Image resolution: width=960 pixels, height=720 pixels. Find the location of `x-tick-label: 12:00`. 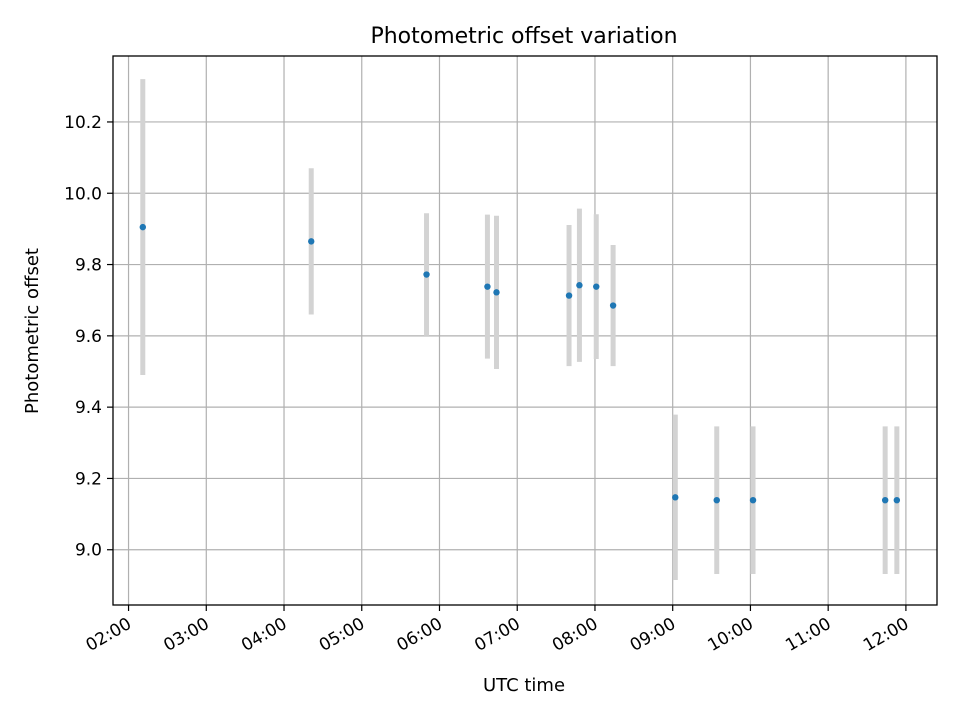

x-tick-label: 12:00 is located at coordinates (886, 635).